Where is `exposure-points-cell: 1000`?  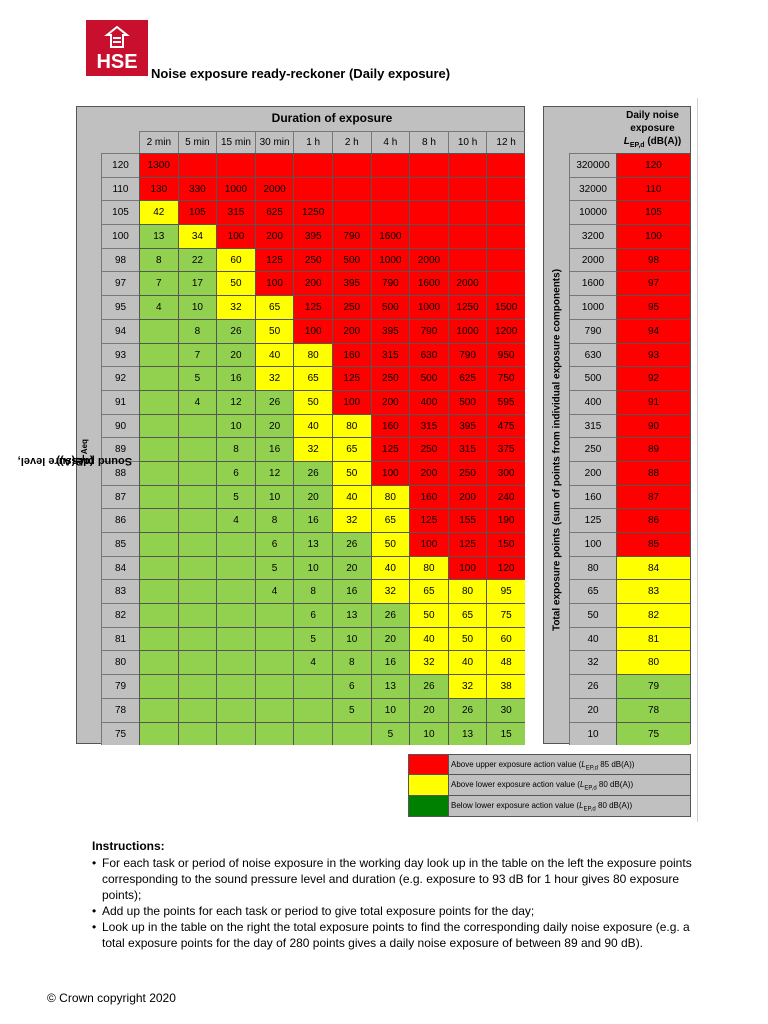 exposure-points-cell: 1000 is located at coordinates (235, 188).